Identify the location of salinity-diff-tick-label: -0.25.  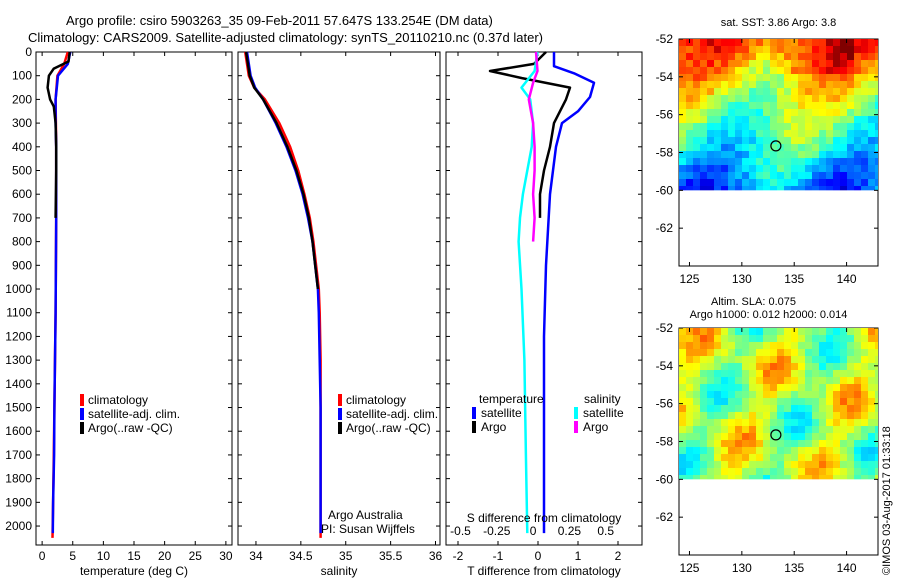
(497, 531).